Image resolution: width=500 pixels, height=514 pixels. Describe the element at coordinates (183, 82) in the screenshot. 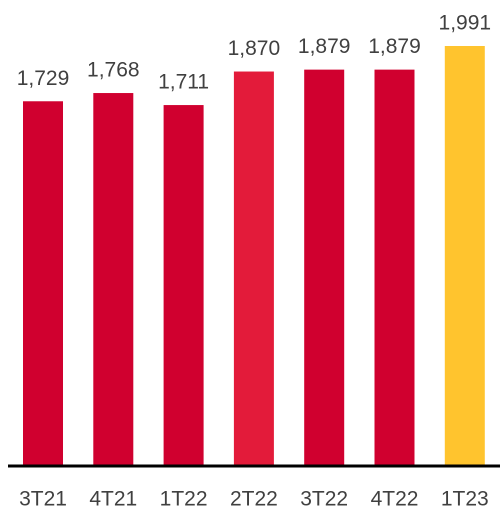

I see `value-label: 1,711` at that location.